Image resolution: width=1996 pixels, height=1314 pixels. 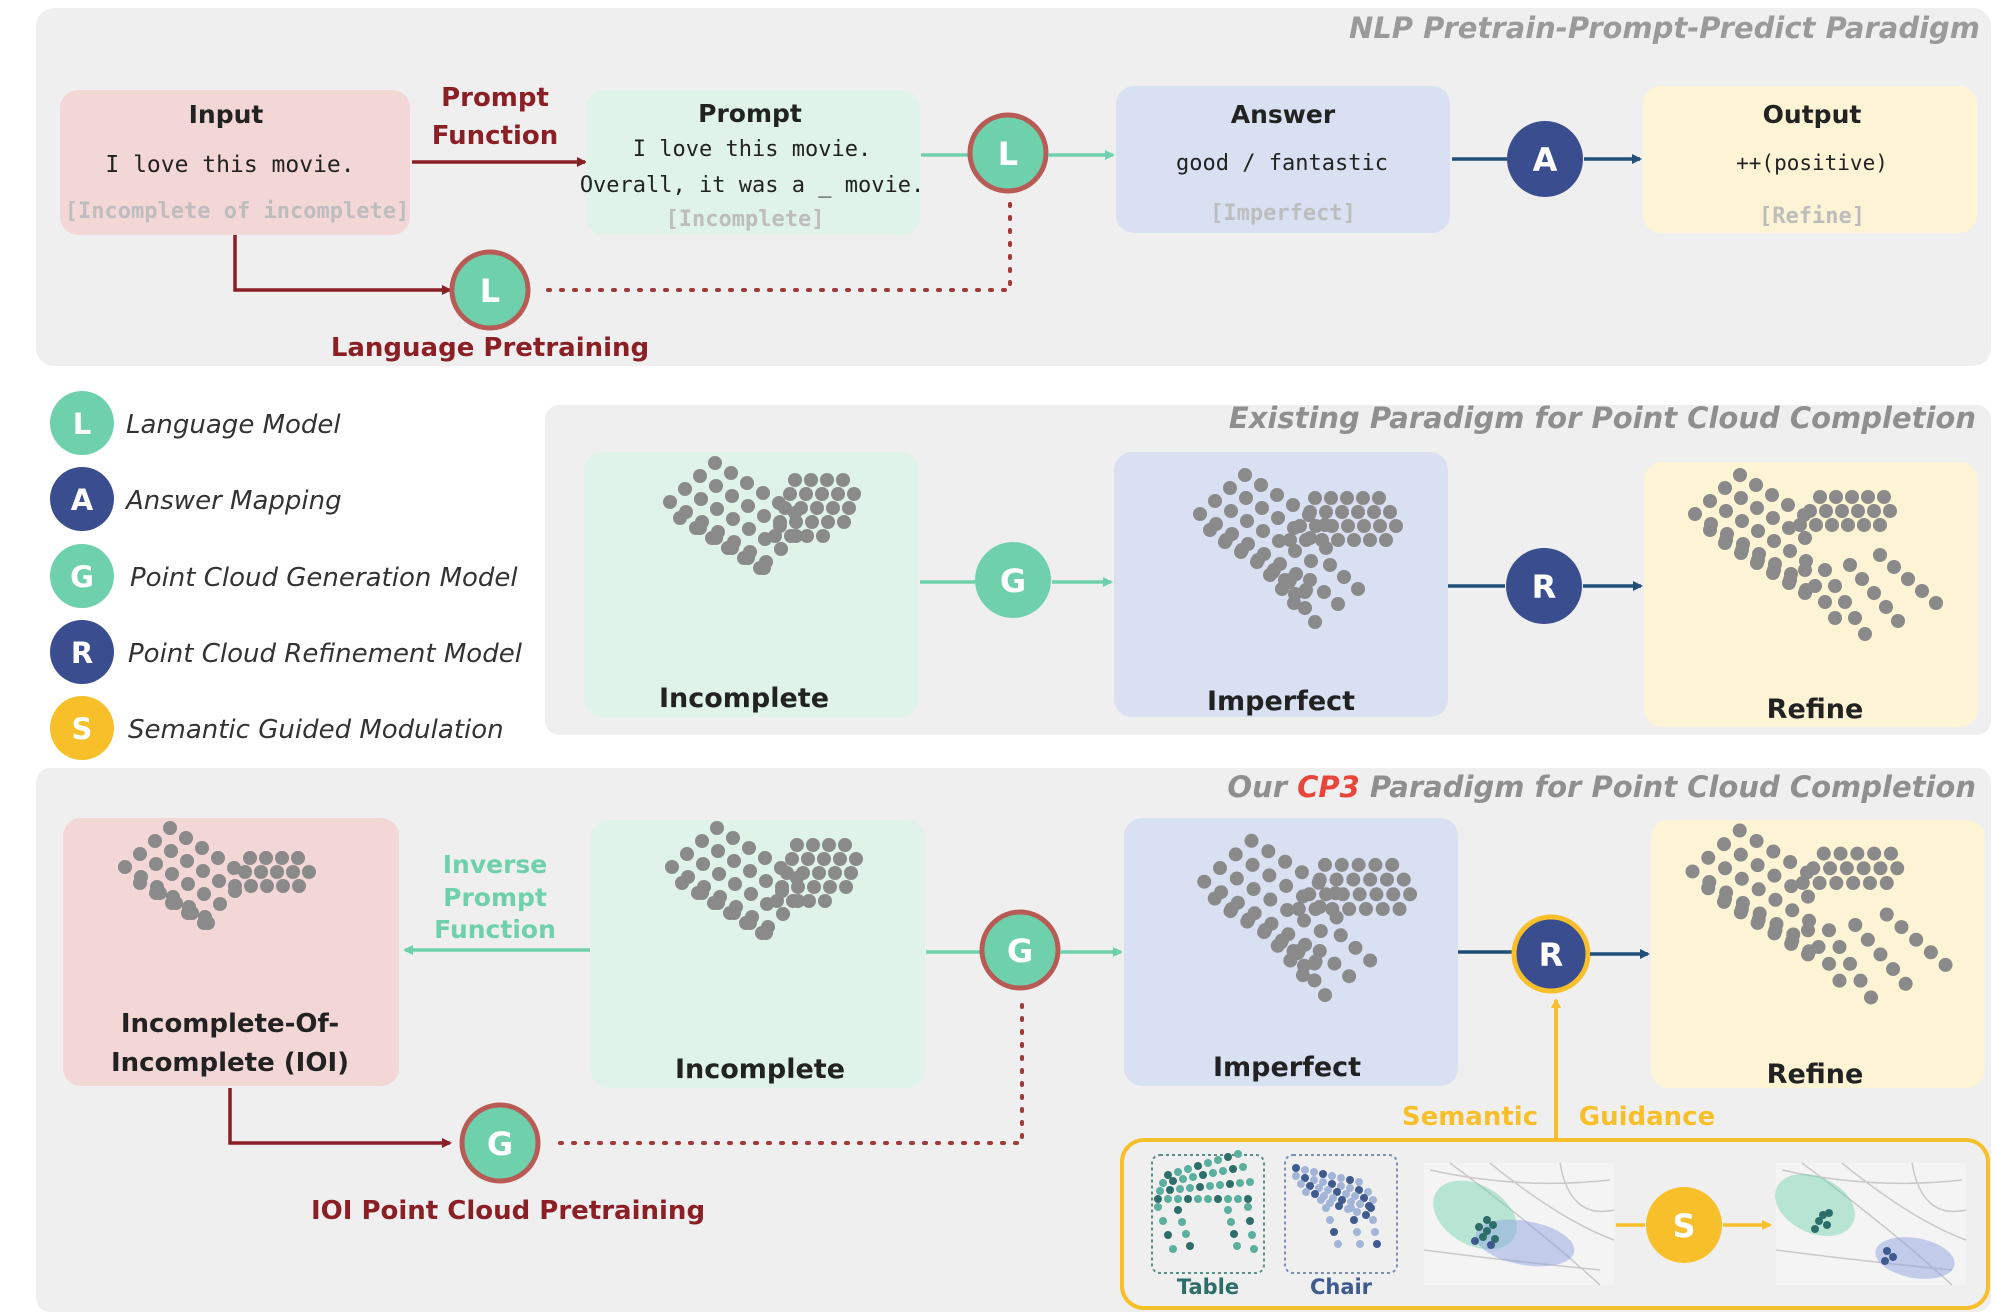 What do you see at coordinates (1262, 787) in the screenshot?
I see `ours-title-prefix: Our` at bounding box center [1262, 787].